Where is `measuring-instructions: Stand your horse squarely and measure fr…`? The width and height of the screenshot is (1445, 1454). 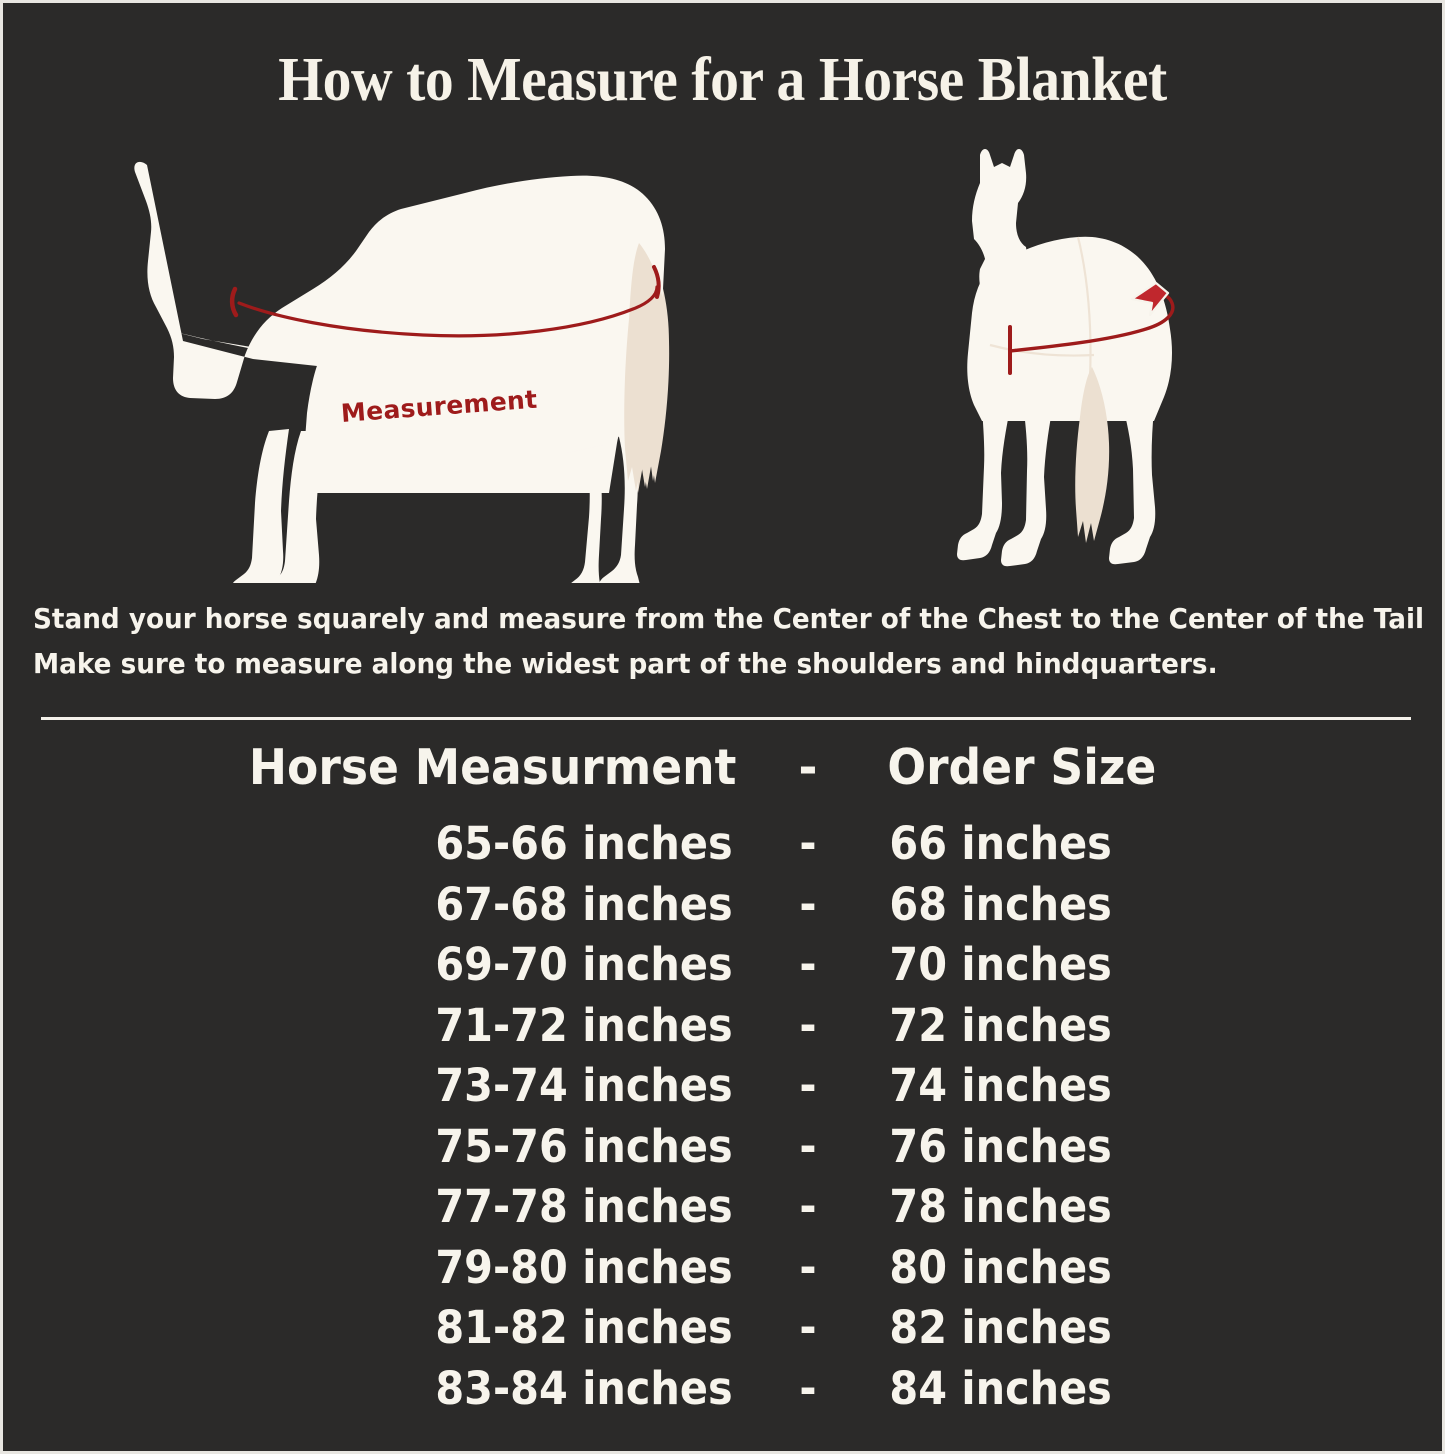 measuring-instructions: Stand your horse squarely and measure fr… is located at coordinates (729, 642).